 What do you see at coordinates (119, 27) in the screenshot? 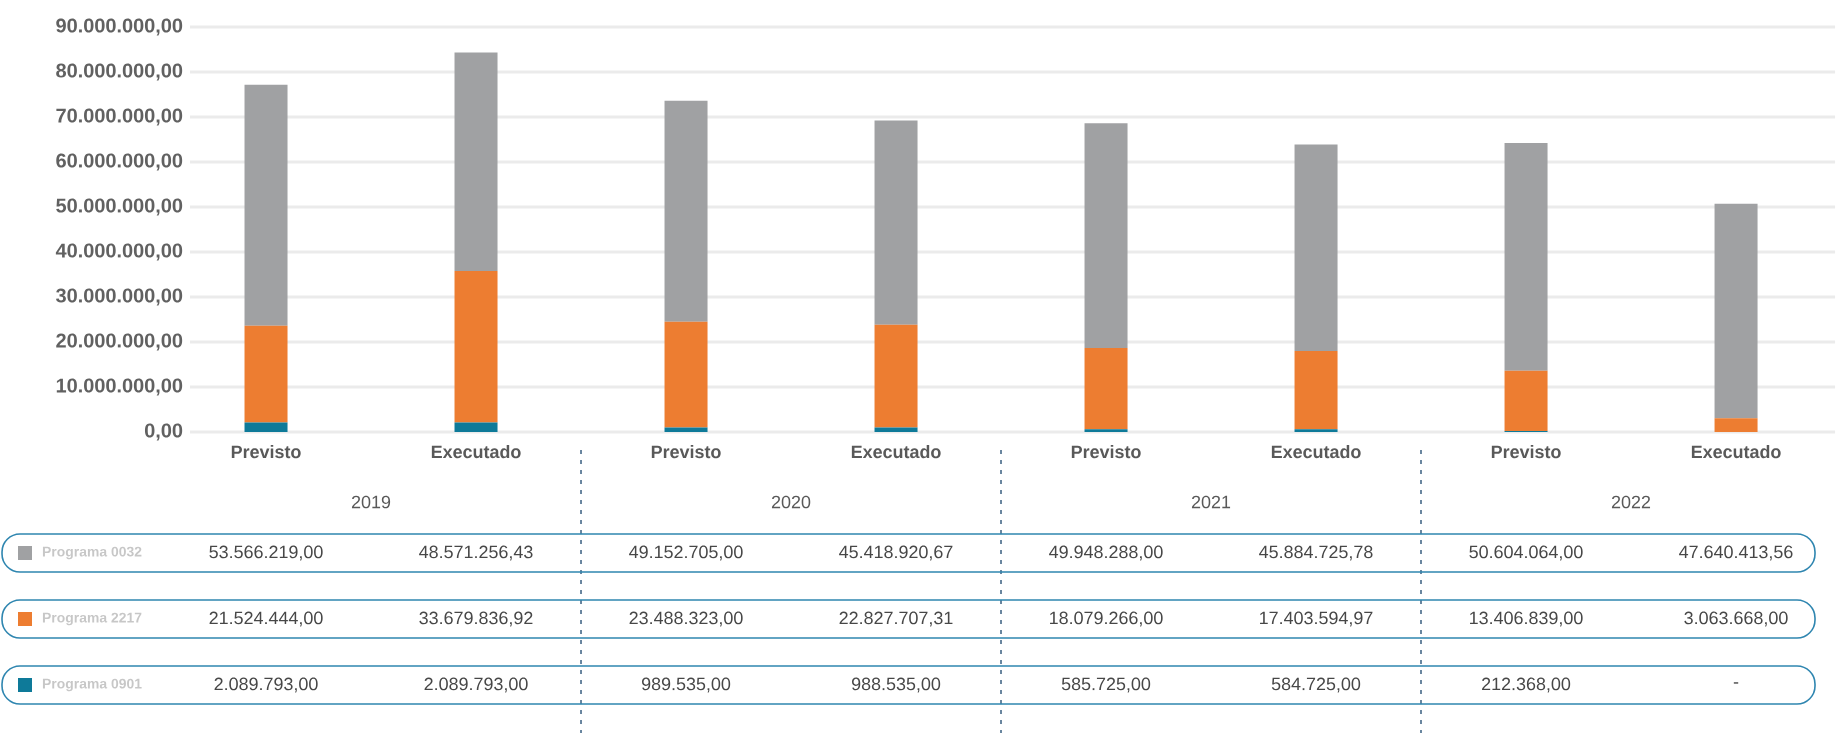
I see `y-tick-label: 90.000.000,00` at bounding box center [119, 27].